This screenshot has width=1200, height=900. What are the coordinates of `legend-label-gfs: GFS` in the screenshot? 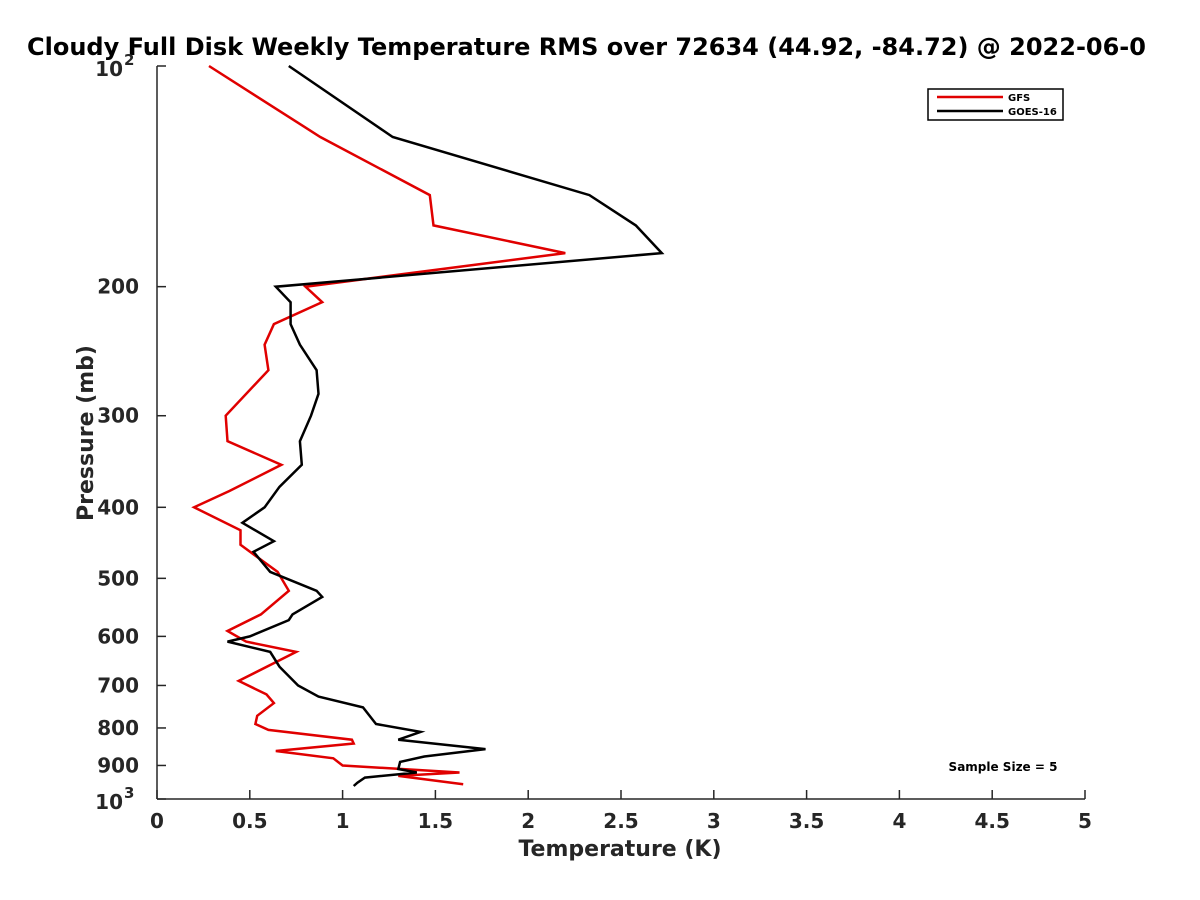 It's located at (1019, 98).